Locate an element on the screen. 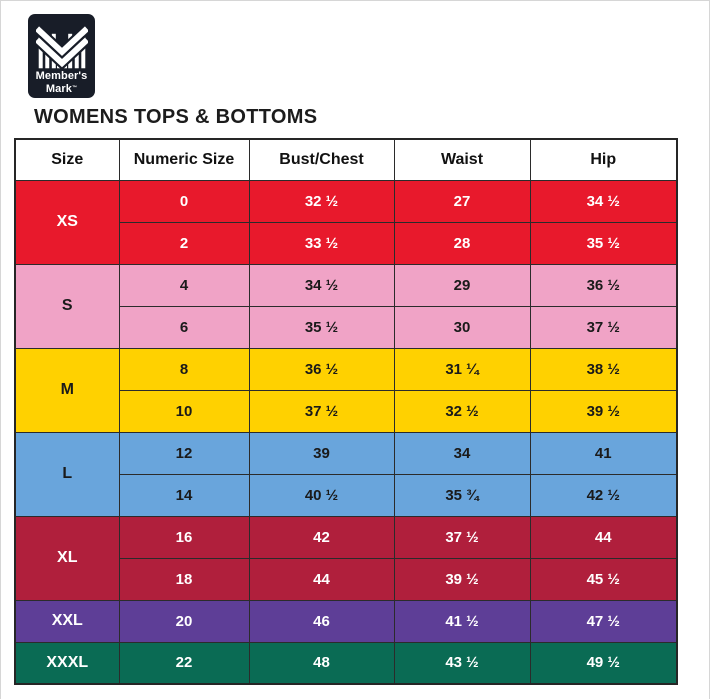  table-row: XS 0 32 ½ 27 34 ½ is located at coordinates (346, 222).